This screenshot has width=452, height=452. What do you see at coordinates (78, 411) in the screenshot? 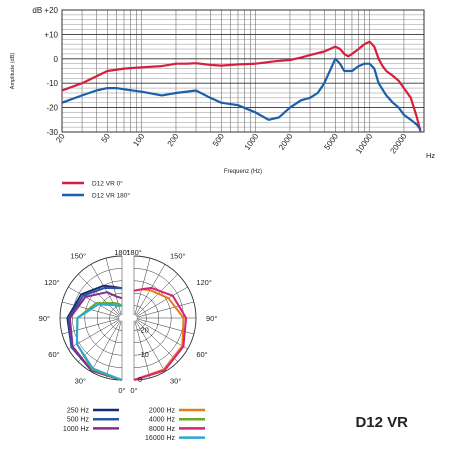
I see `polar-legend-label: 250 Hz` at bounding box center [78, 411].